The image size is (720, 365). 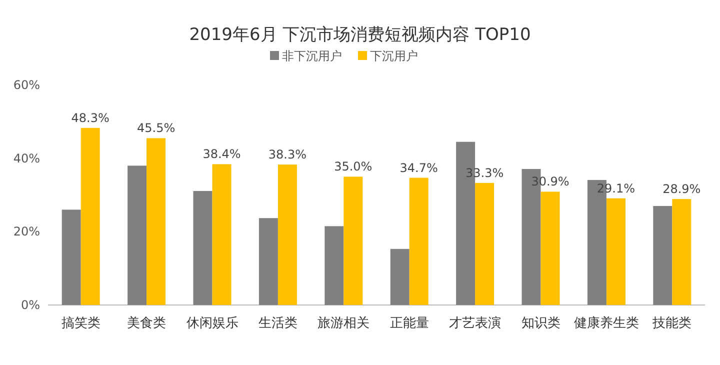 What do you see at coordinates (156, 128) in the screenshot?
I see `data-label: 45.5%` at bounding box center [156, 128].